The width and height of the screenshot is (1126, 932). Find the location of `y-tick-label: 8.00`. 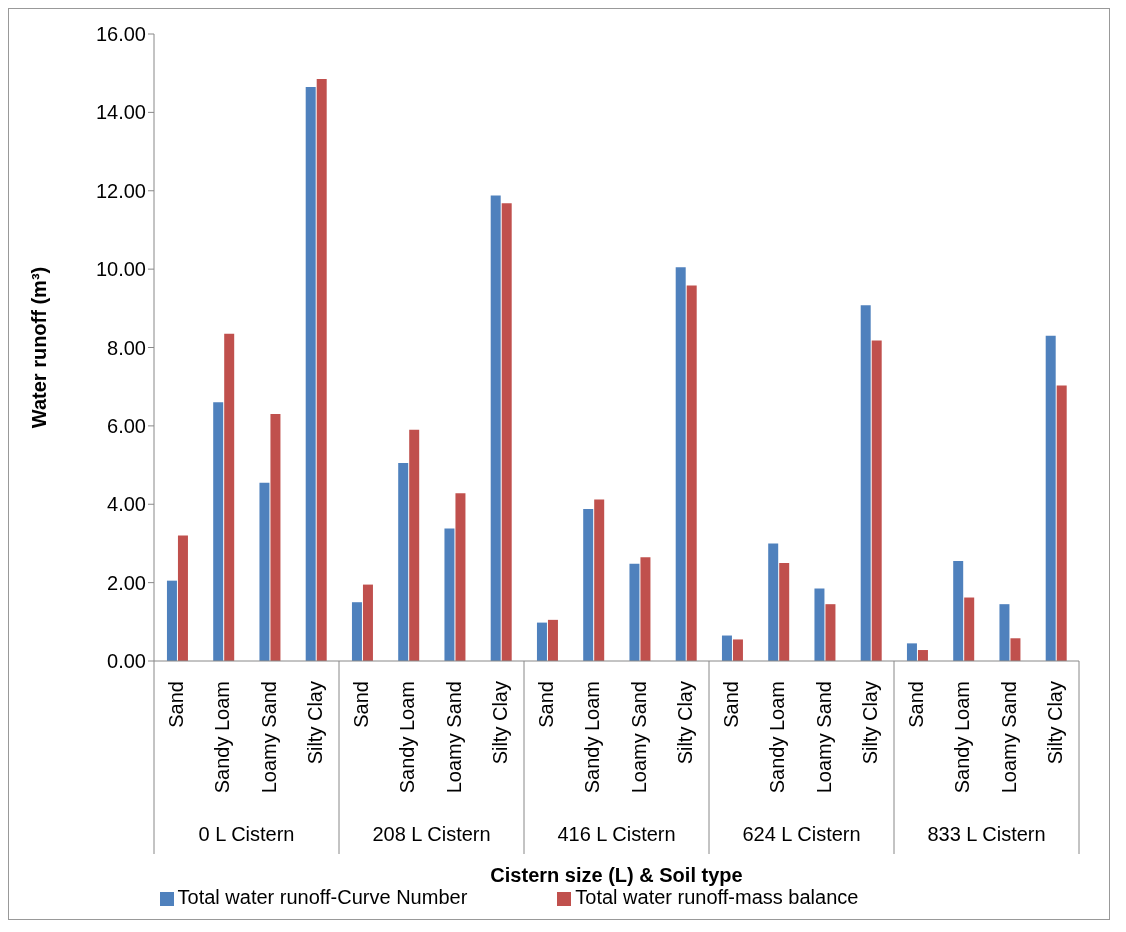

y-tick-label: 8.00 is located at coordinates (126, 347).